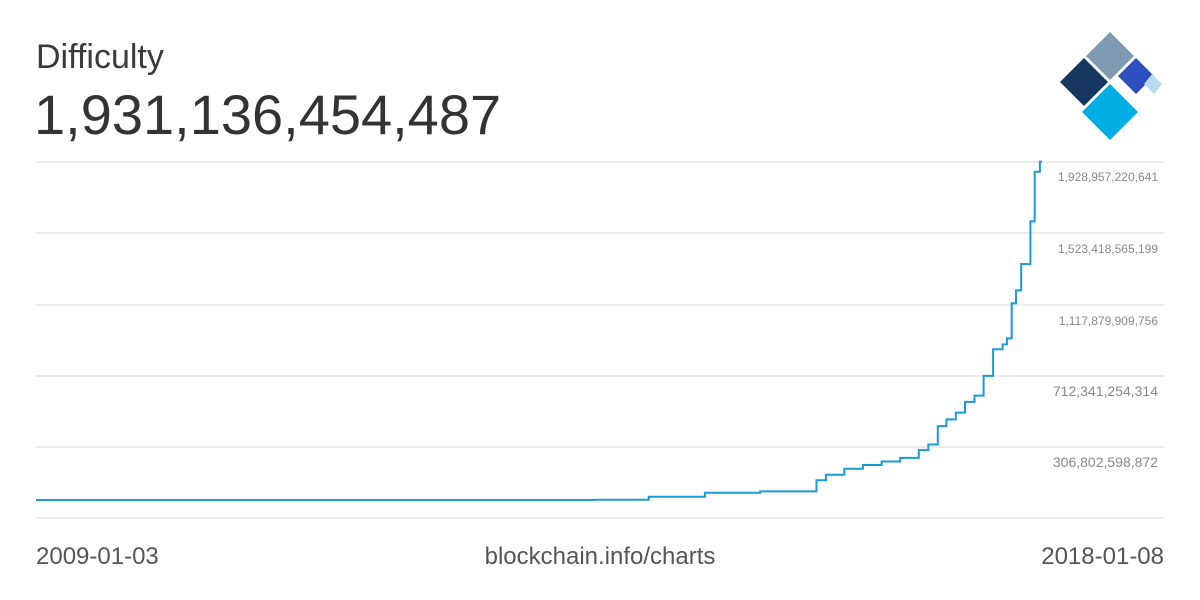 The image size is (1200, 600). I want to click on y-tick-label: 1,523,418,565,199, so click(1108, 249).